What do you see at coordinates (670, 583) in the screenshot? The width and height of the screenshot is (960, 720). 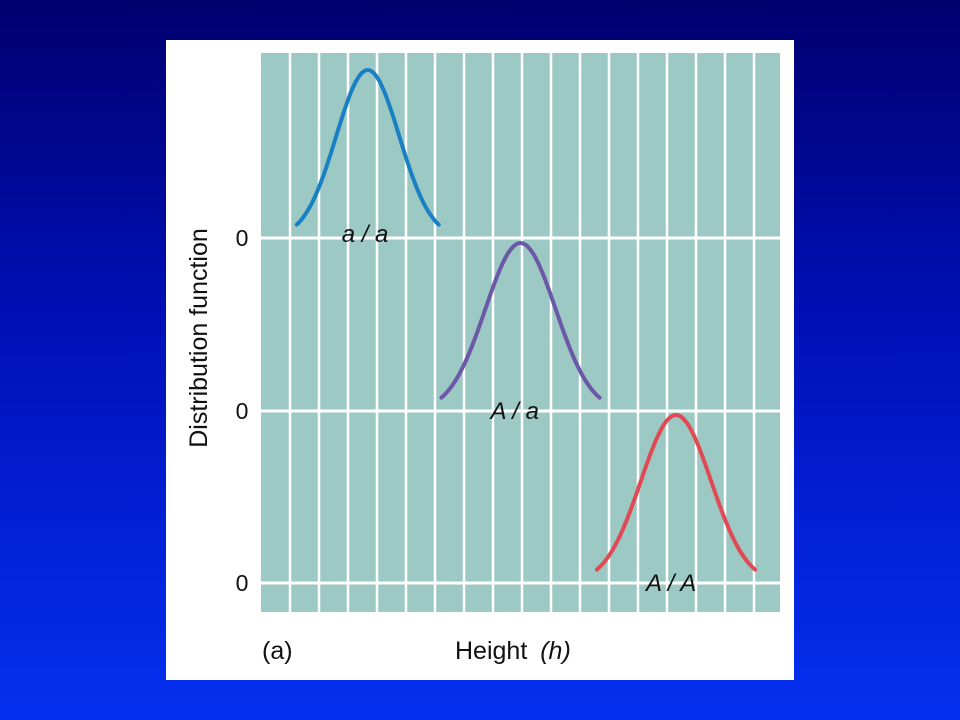 I see `genotype-label: A / A` at bounding box center [670, 583].